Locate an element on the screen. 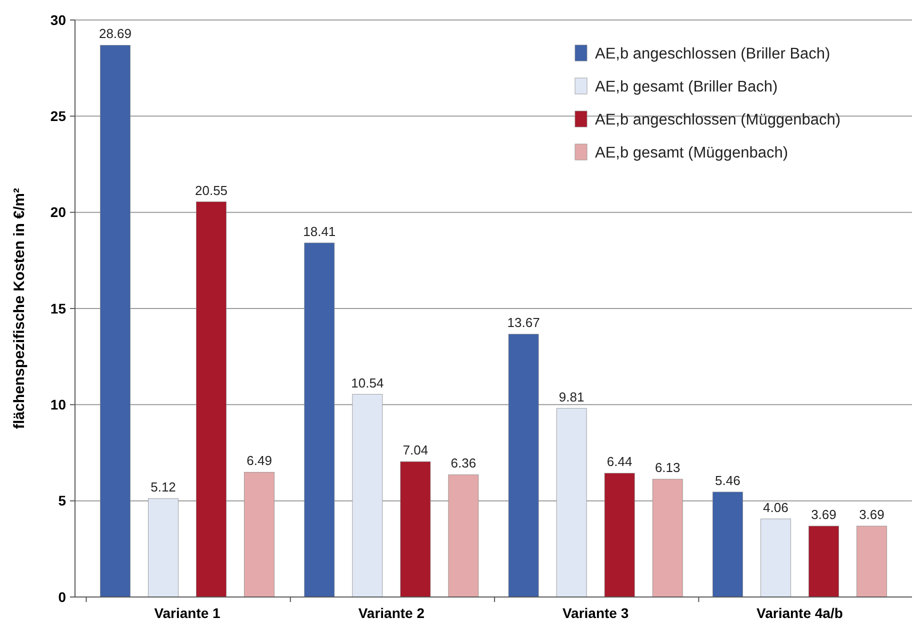 Image resolution: width=922 pixels, height=630 pixels. legend-label: AE,b angeschlossen (Müggenbach) is located at coordinates (718, 119).